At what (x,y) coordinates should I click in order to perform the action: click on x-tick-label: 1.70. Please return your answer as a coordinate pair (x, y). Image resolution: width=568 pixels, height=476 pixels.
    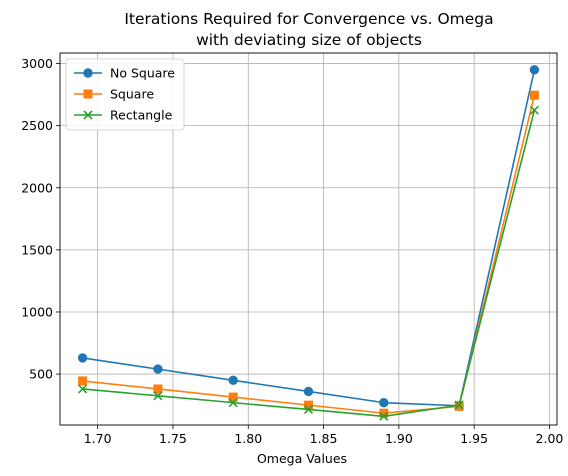
    Looking at the image, I should click on (98, 438).